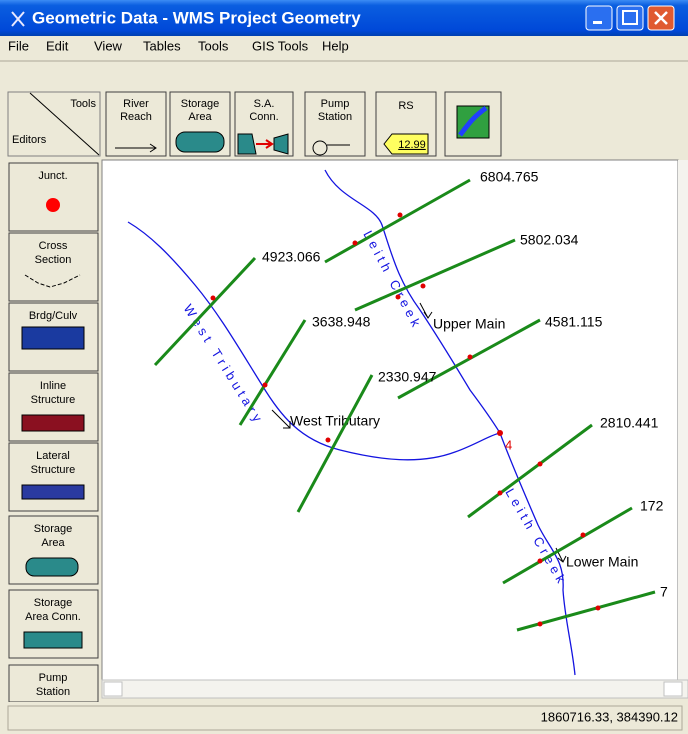 This screenshot has width=688, height=734. Describe the element at coordinates (52, 176) in the screenshot. I see `editor-label: Junct.` at that location.